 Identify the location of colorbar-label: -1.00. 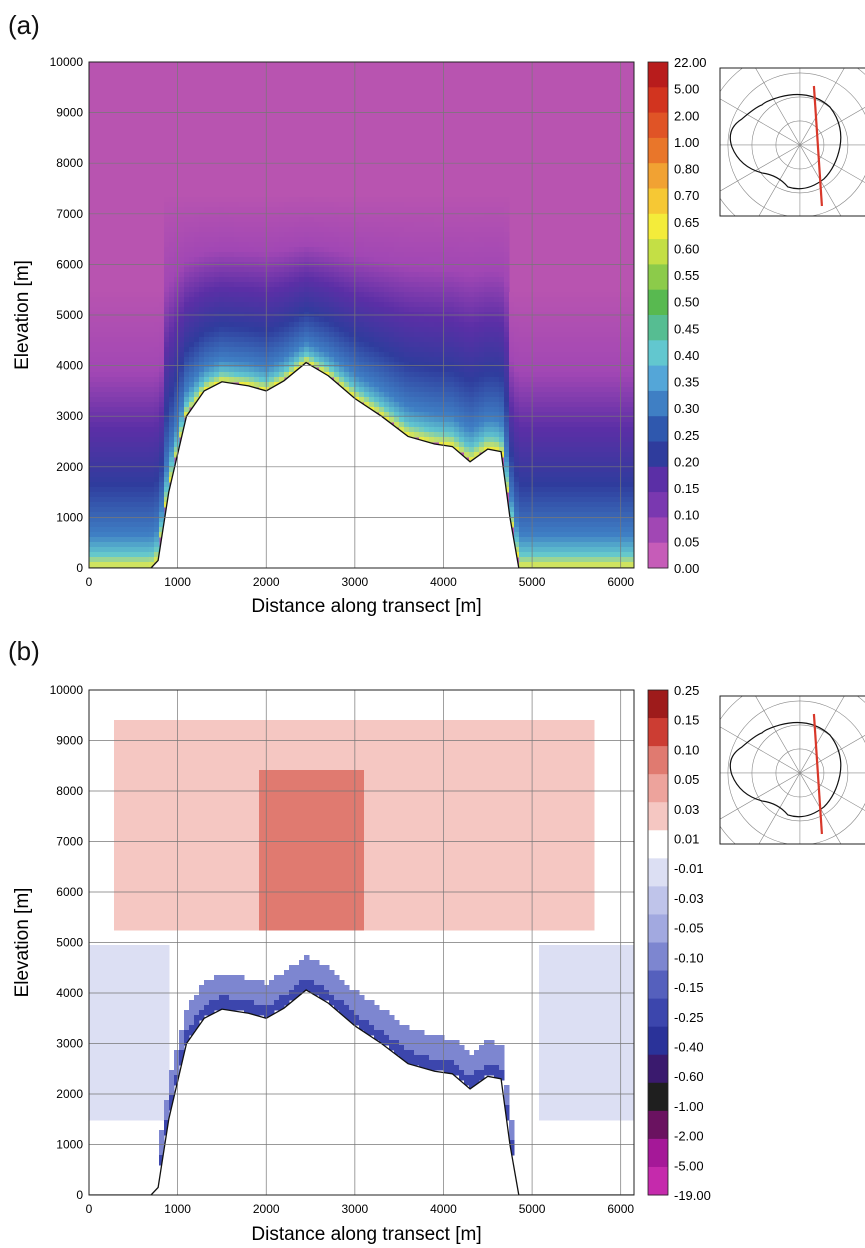
(689, 1106).